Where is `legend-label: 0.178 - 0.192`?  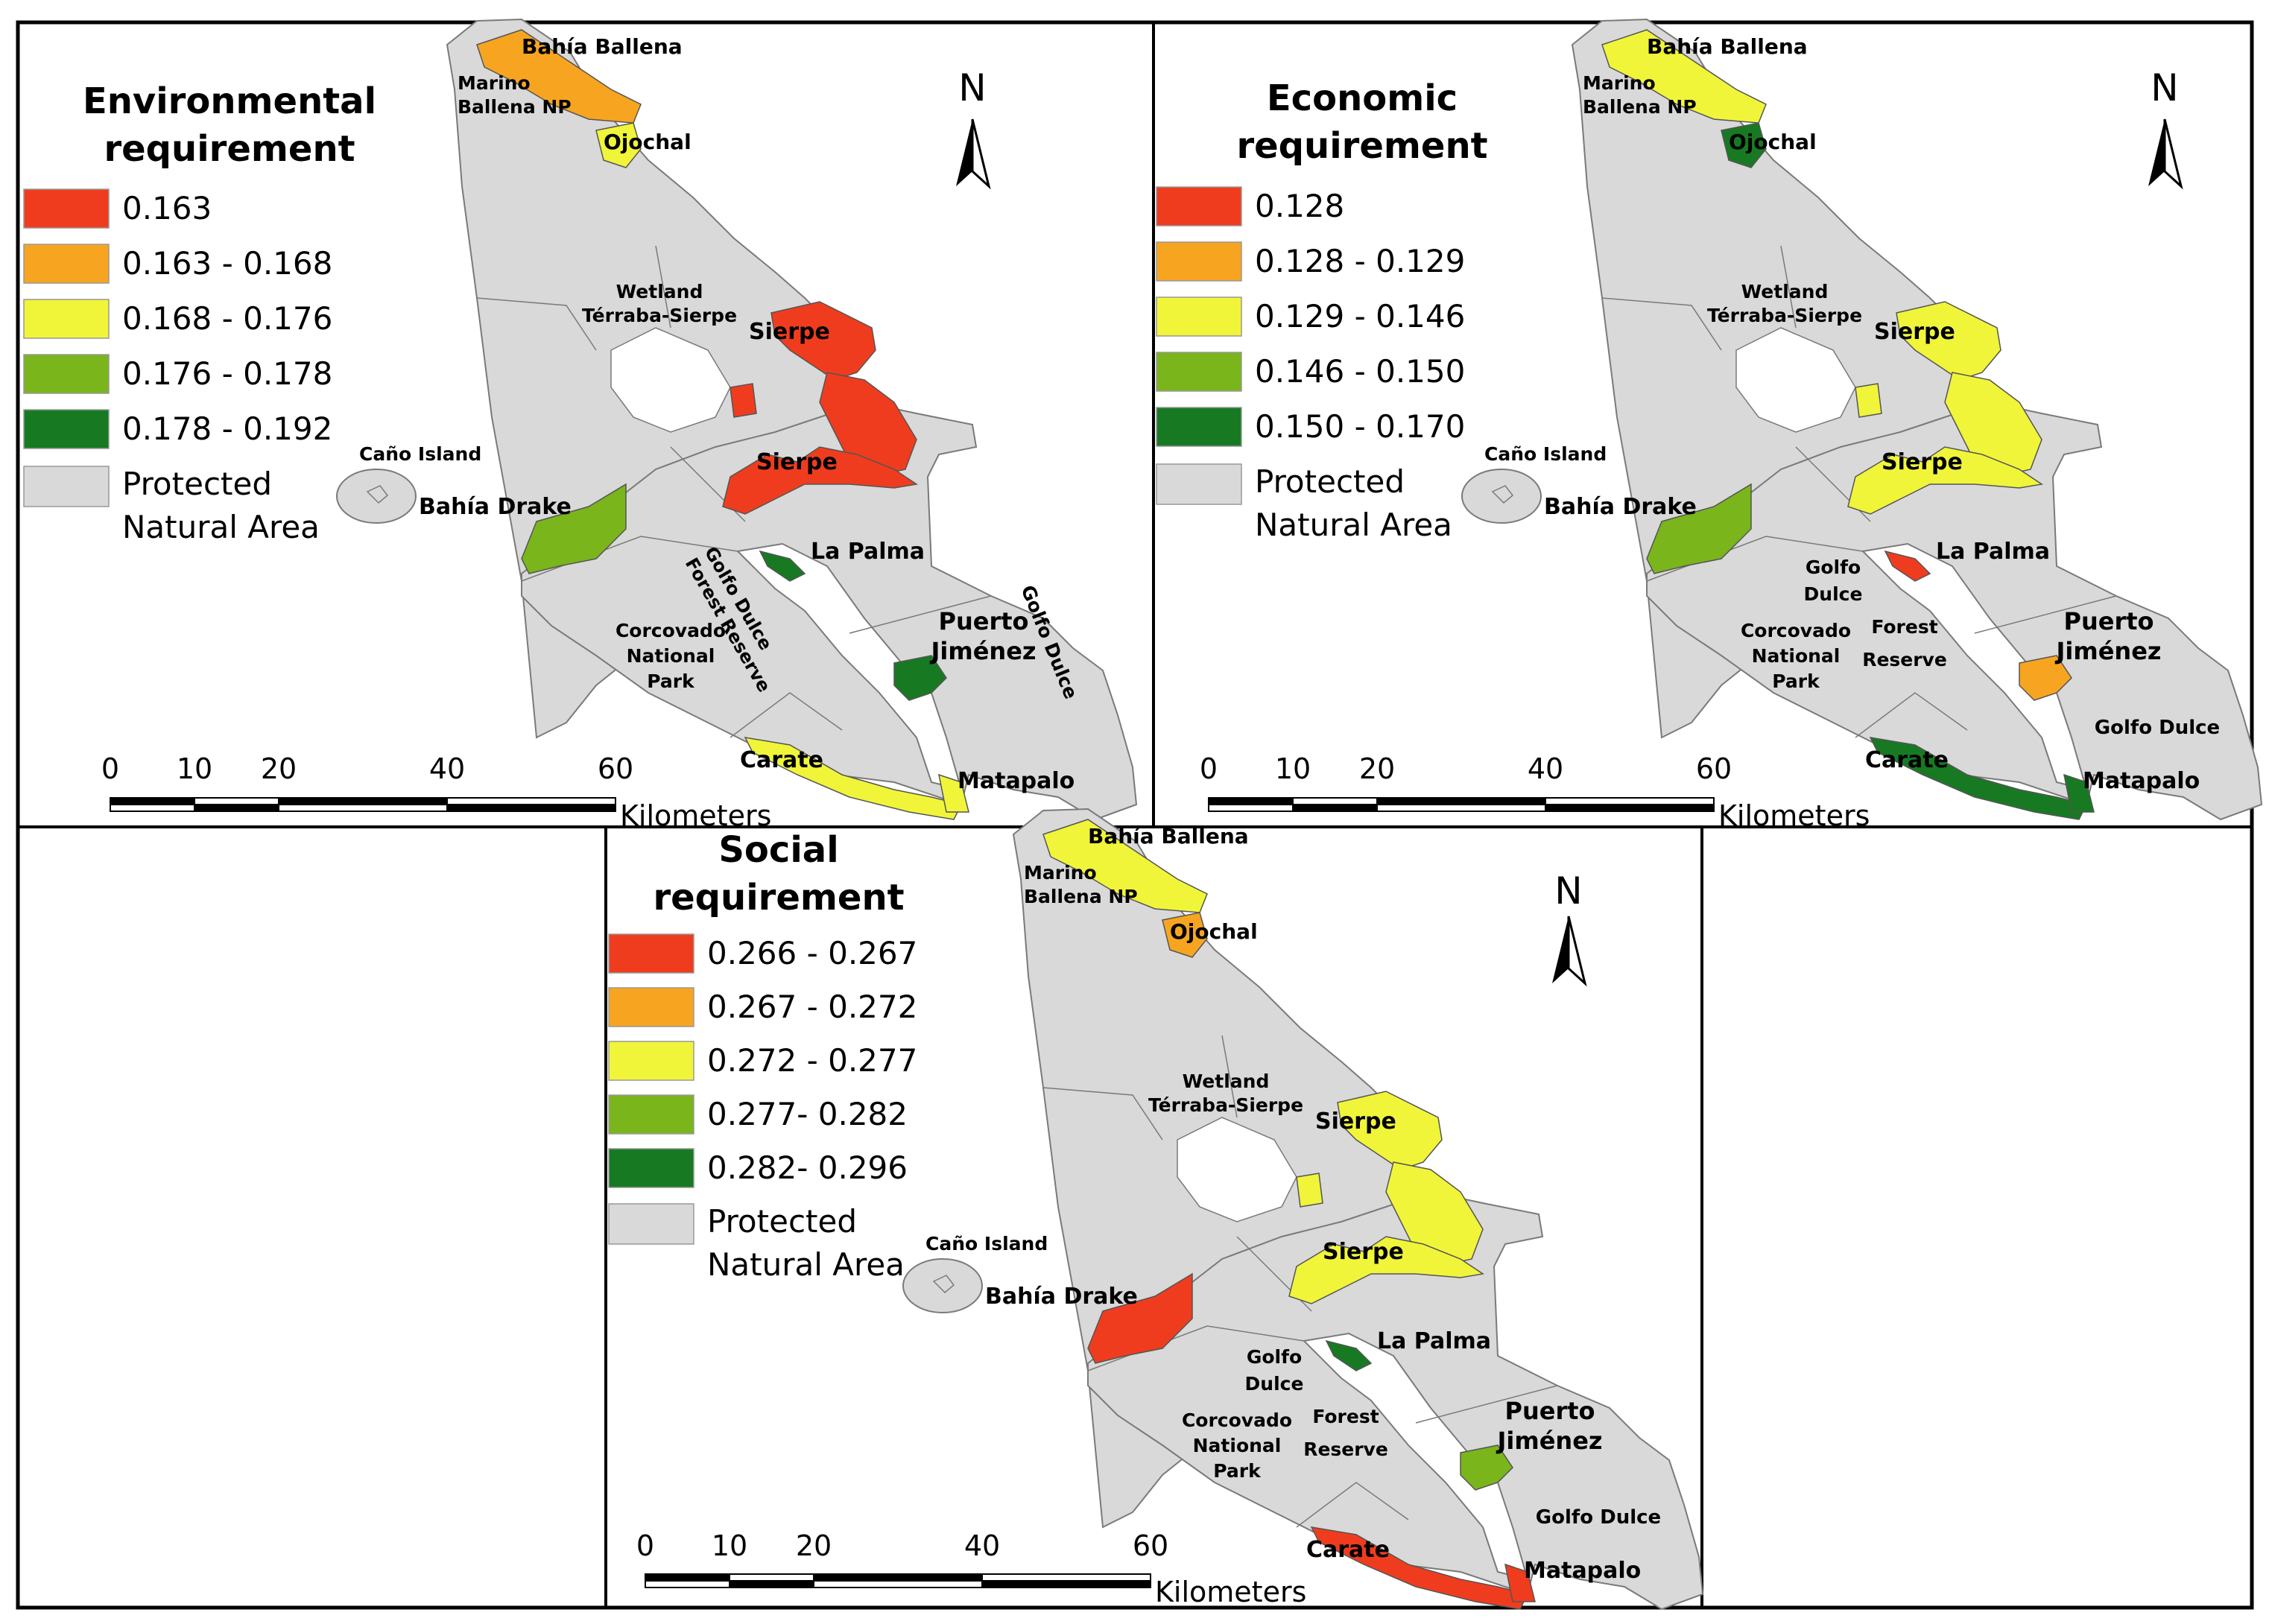 legend-label: 0.178 - 0.192 is located at coordinates (227, 429).